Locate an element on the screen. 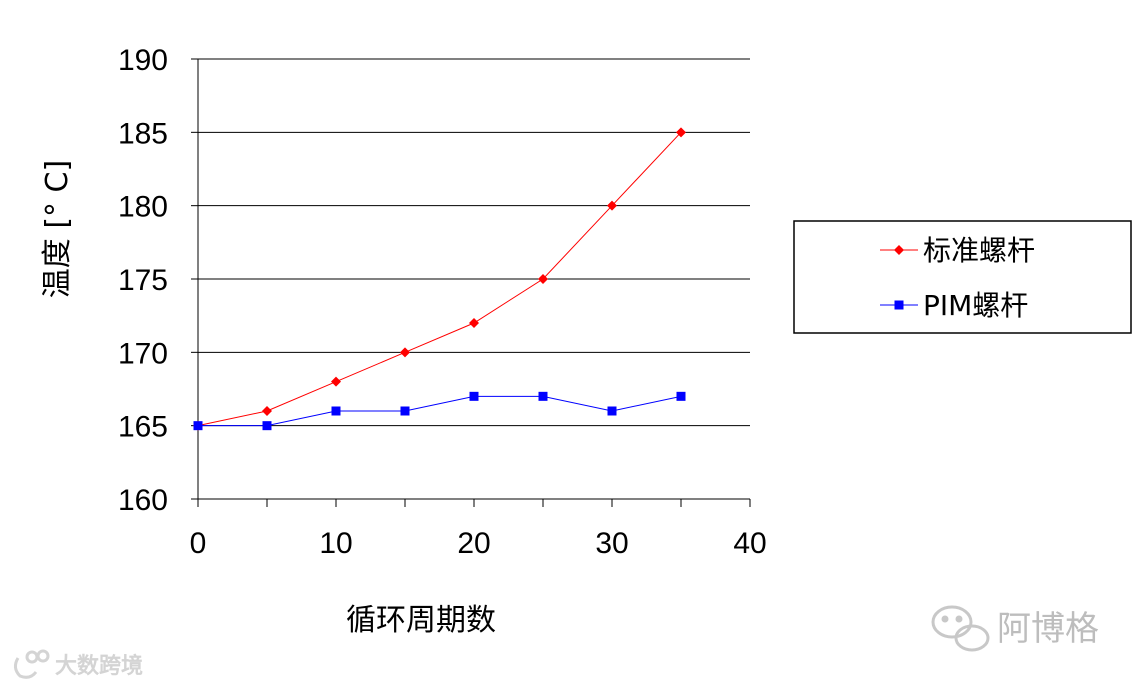 This screenshot has width=1145, height=685. legend-item: PIM螺杆 is located at coordinates (954, 305).